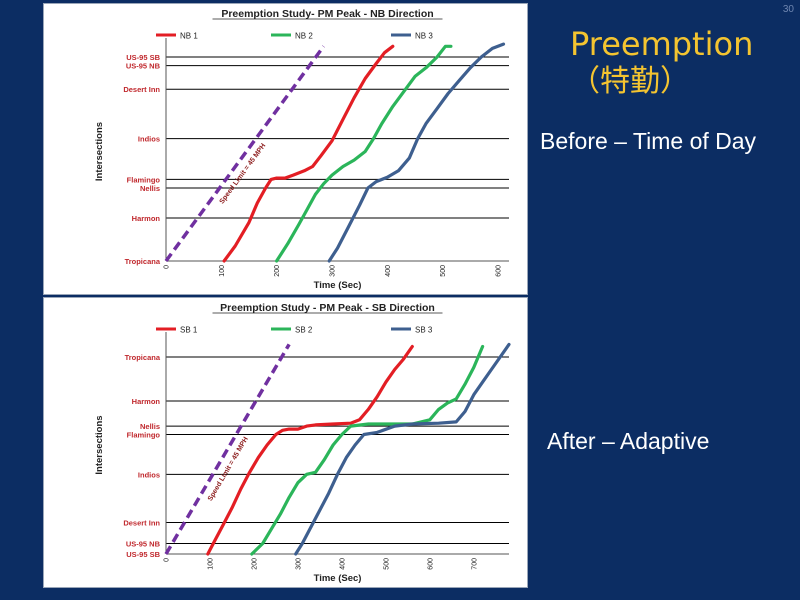 The width and height of the screenshot is (800, 600). What do you see at coordinates (245, 154) in the screenshot?
I see `chart-nb-speed-limit-line` at bounding box center [245, 154].